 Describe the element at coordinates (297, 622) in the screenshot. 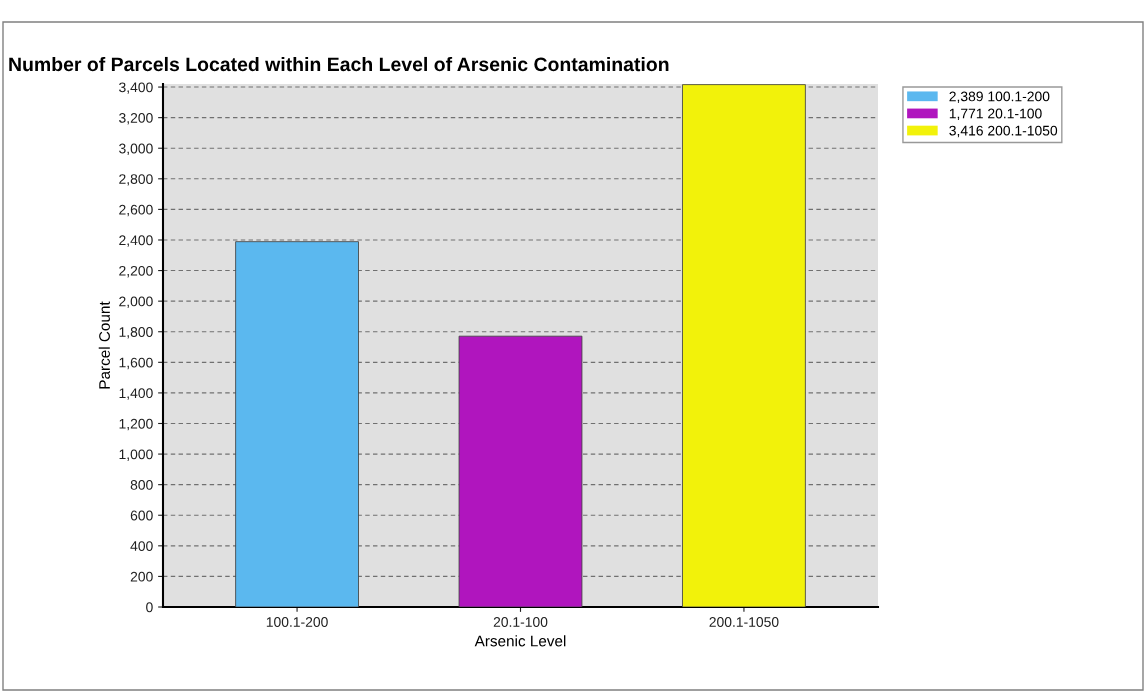

I see `x-tick-label: 100.1-200` at that location.